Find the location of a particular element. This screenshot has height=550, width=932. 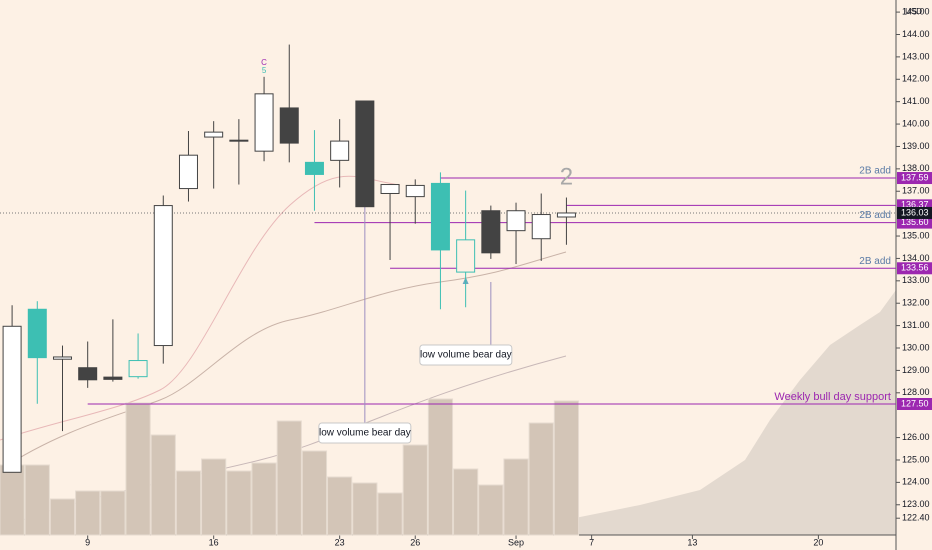

y-tick-label: 132.00 is located at coordinates (916, 303).